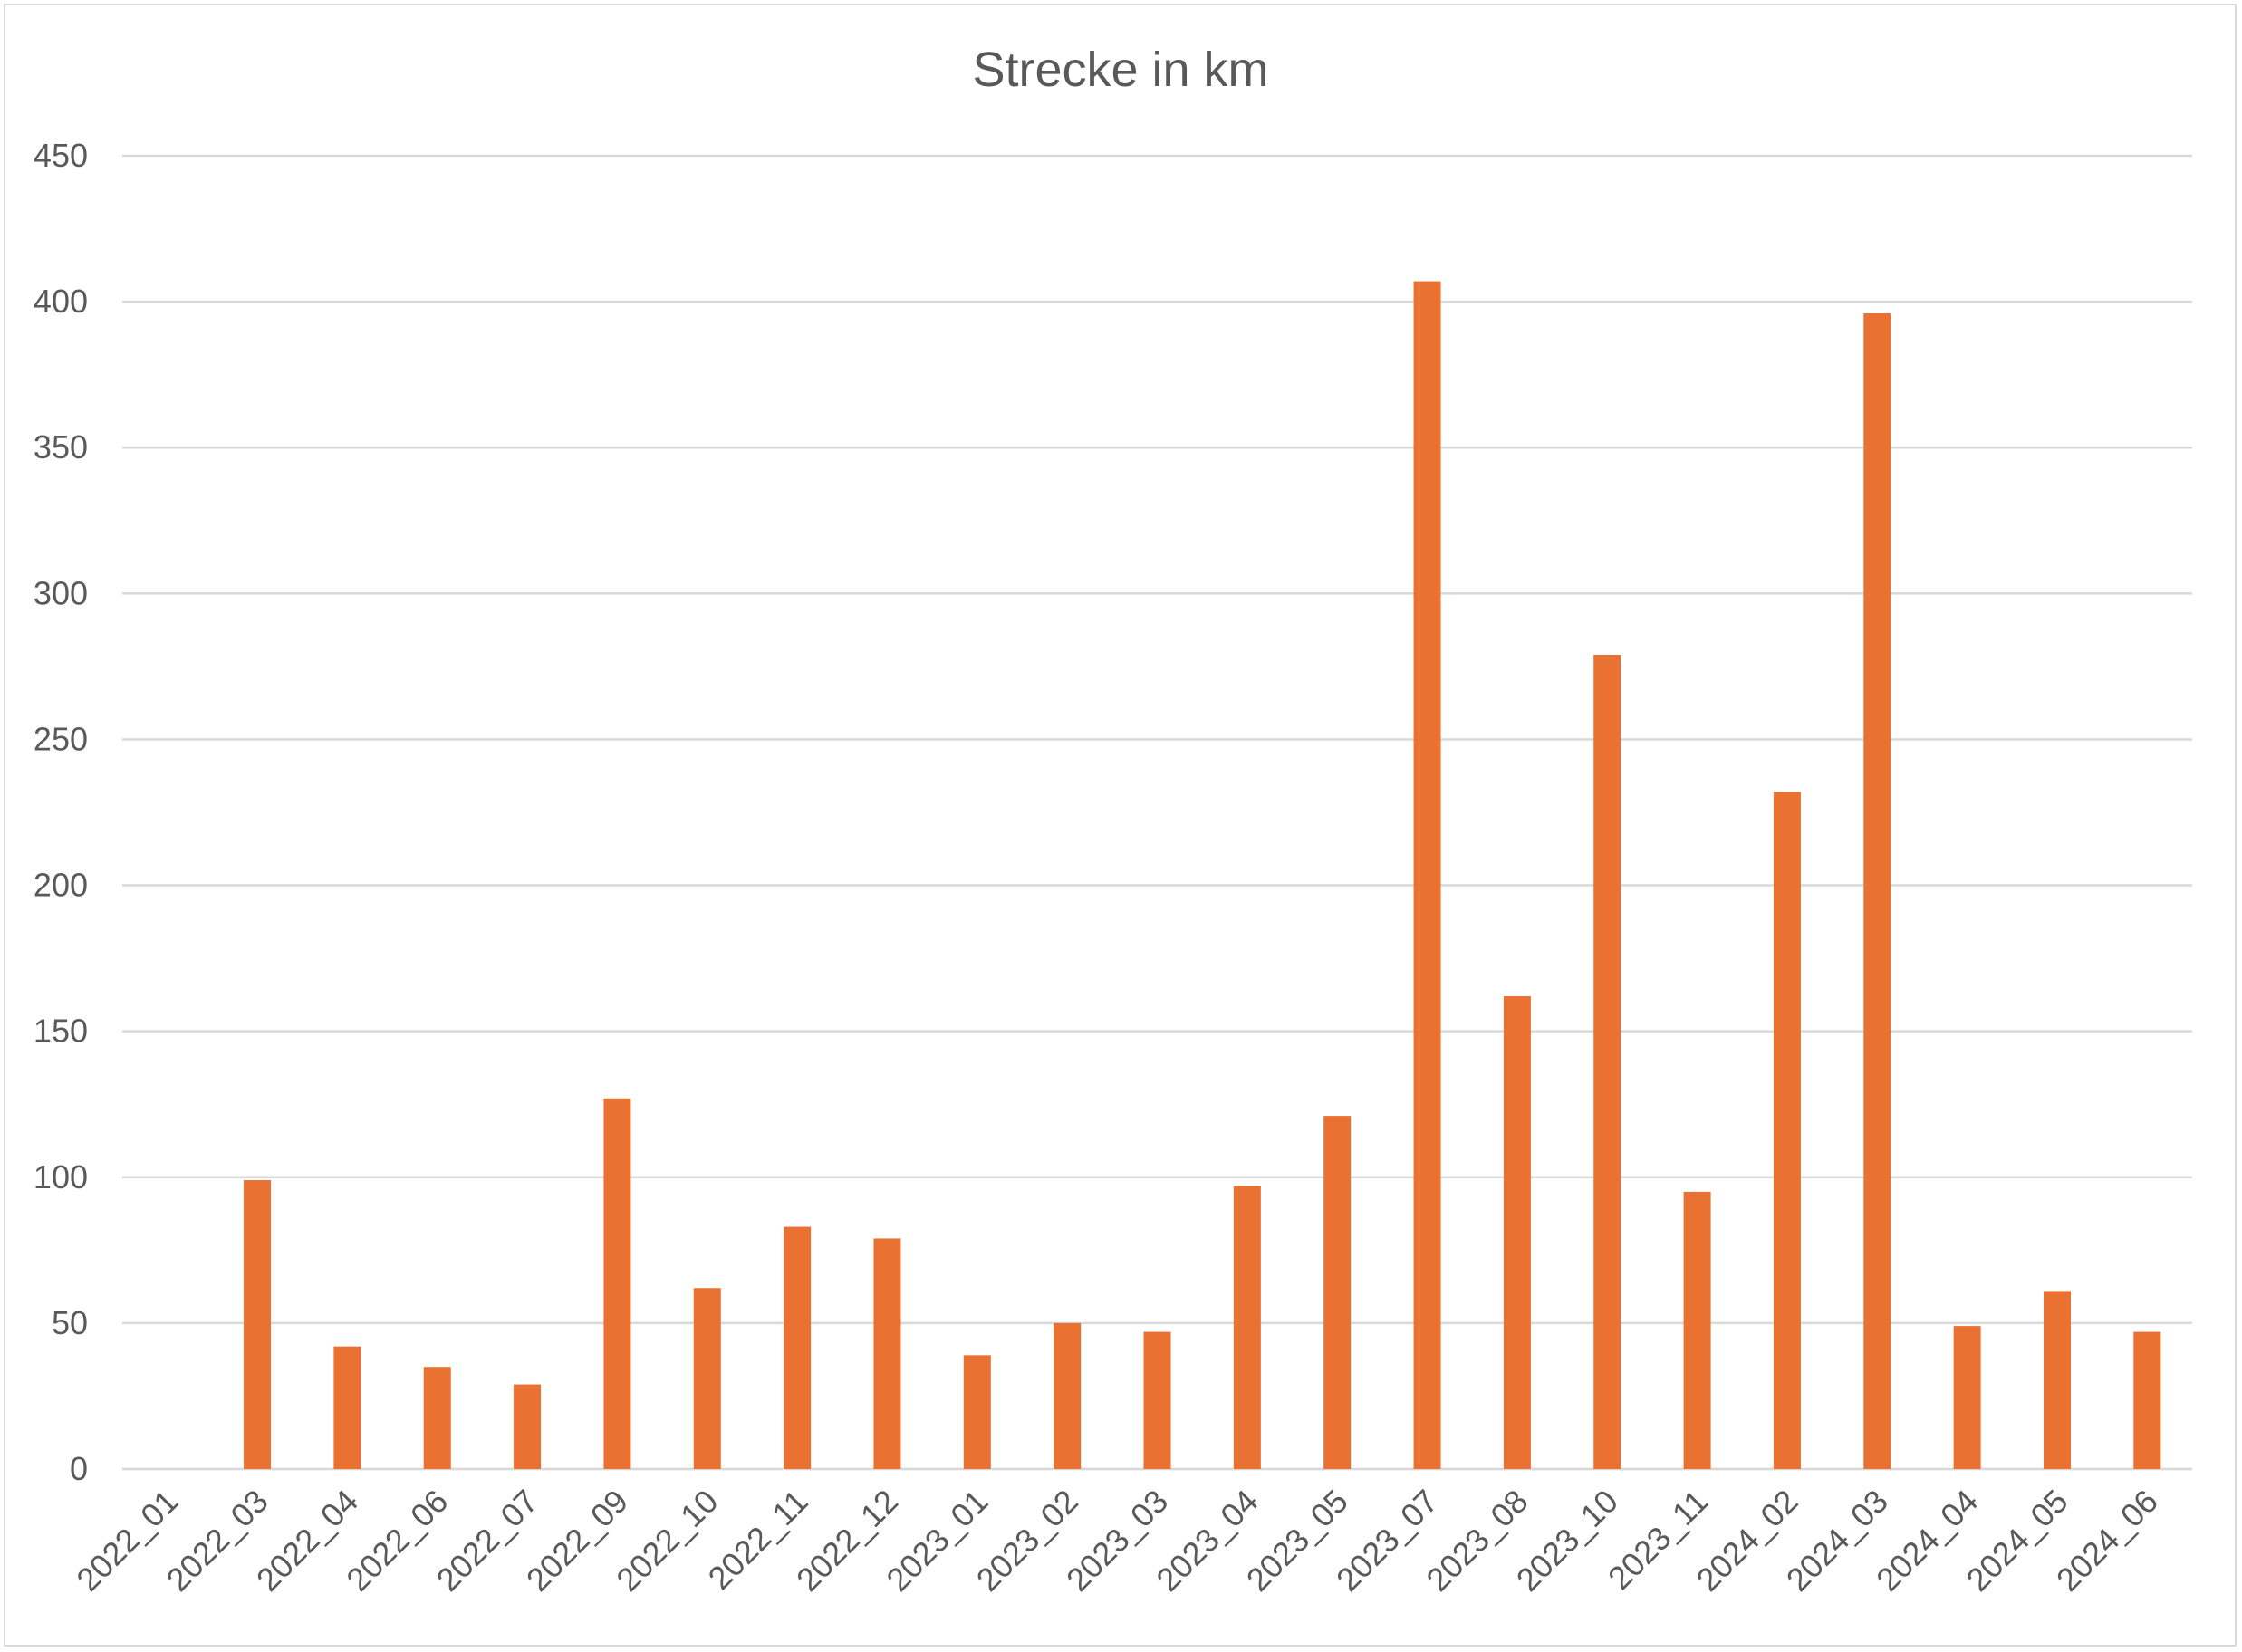  What do you see at coordinates (61, 592) in the screenshot?
I see `y-tick-label: 300` at bounding box center [61, 592].